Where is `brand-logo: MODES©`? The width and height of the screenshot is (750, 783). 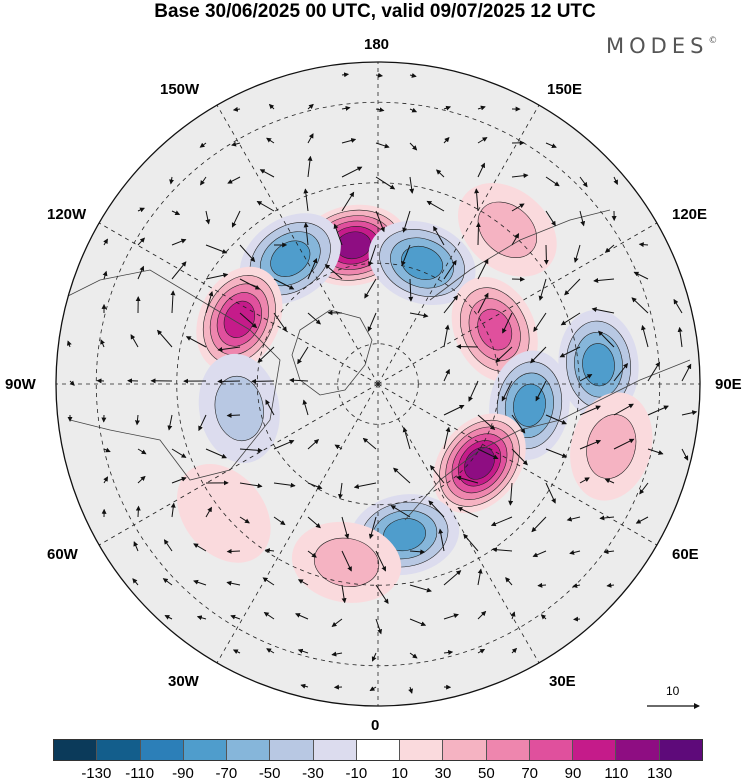 brand-logo: MODES© is located at coordinates (661, 46).